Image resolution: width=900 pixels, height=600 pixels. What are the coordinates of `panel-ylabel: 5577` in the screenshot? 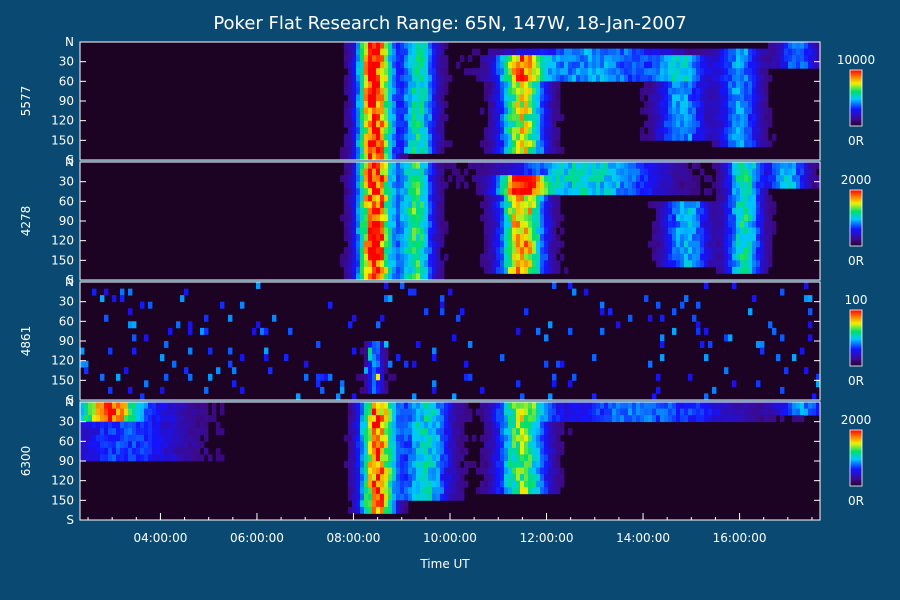 It's located at (26, 101).